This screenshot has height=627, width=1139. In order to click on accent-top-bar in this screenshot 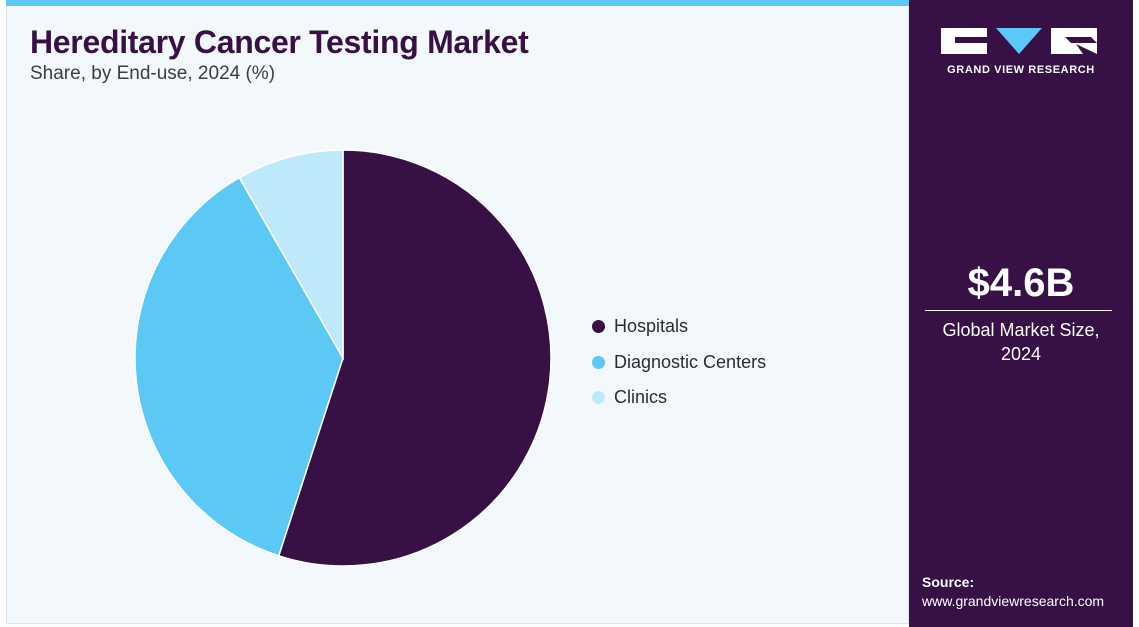, I will do `click(457, 3)`.